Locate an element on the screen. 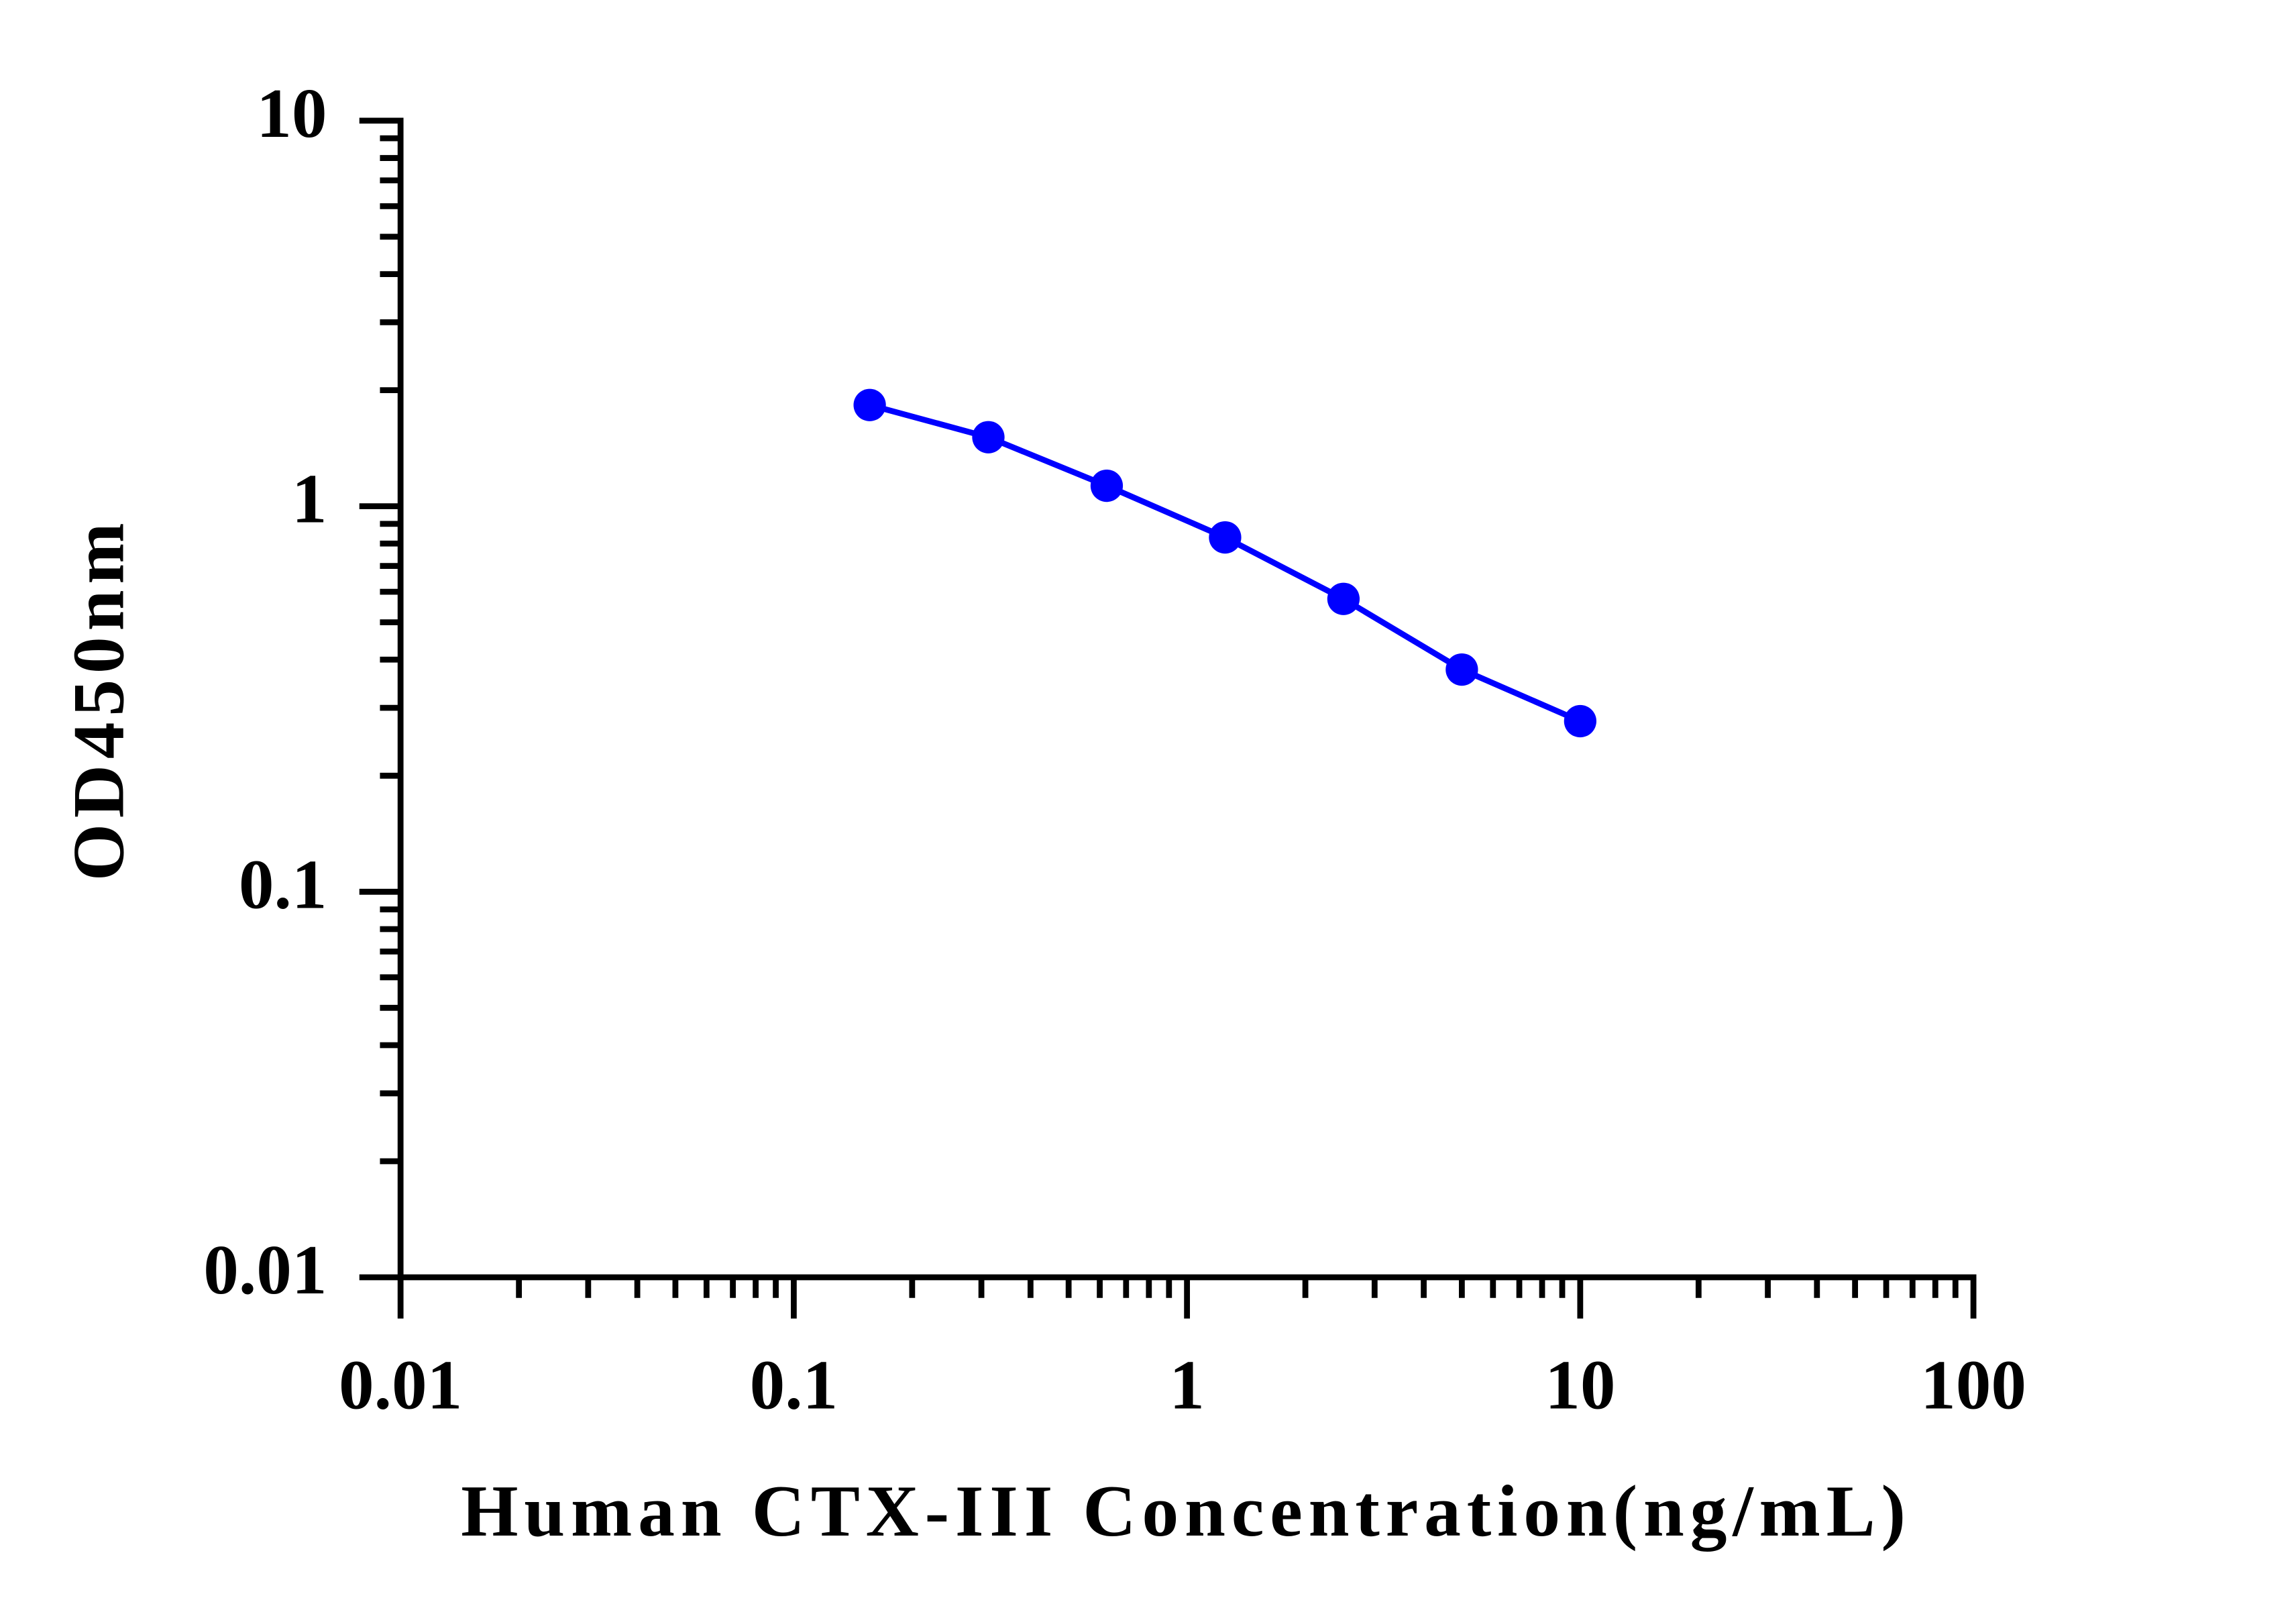  y-tick-label: 0.01 is located at coordinates (265, 1269).